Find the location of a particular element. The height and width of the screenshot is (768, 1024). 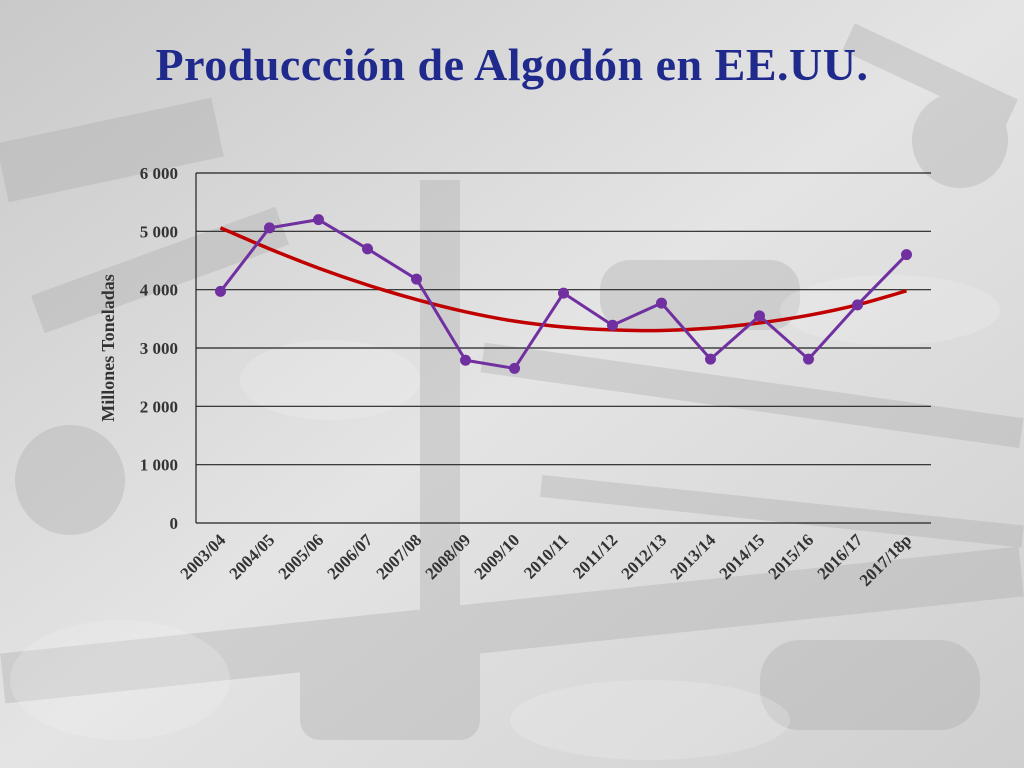

y-tick-label: 2 000 is located at coordinates (159, 406).